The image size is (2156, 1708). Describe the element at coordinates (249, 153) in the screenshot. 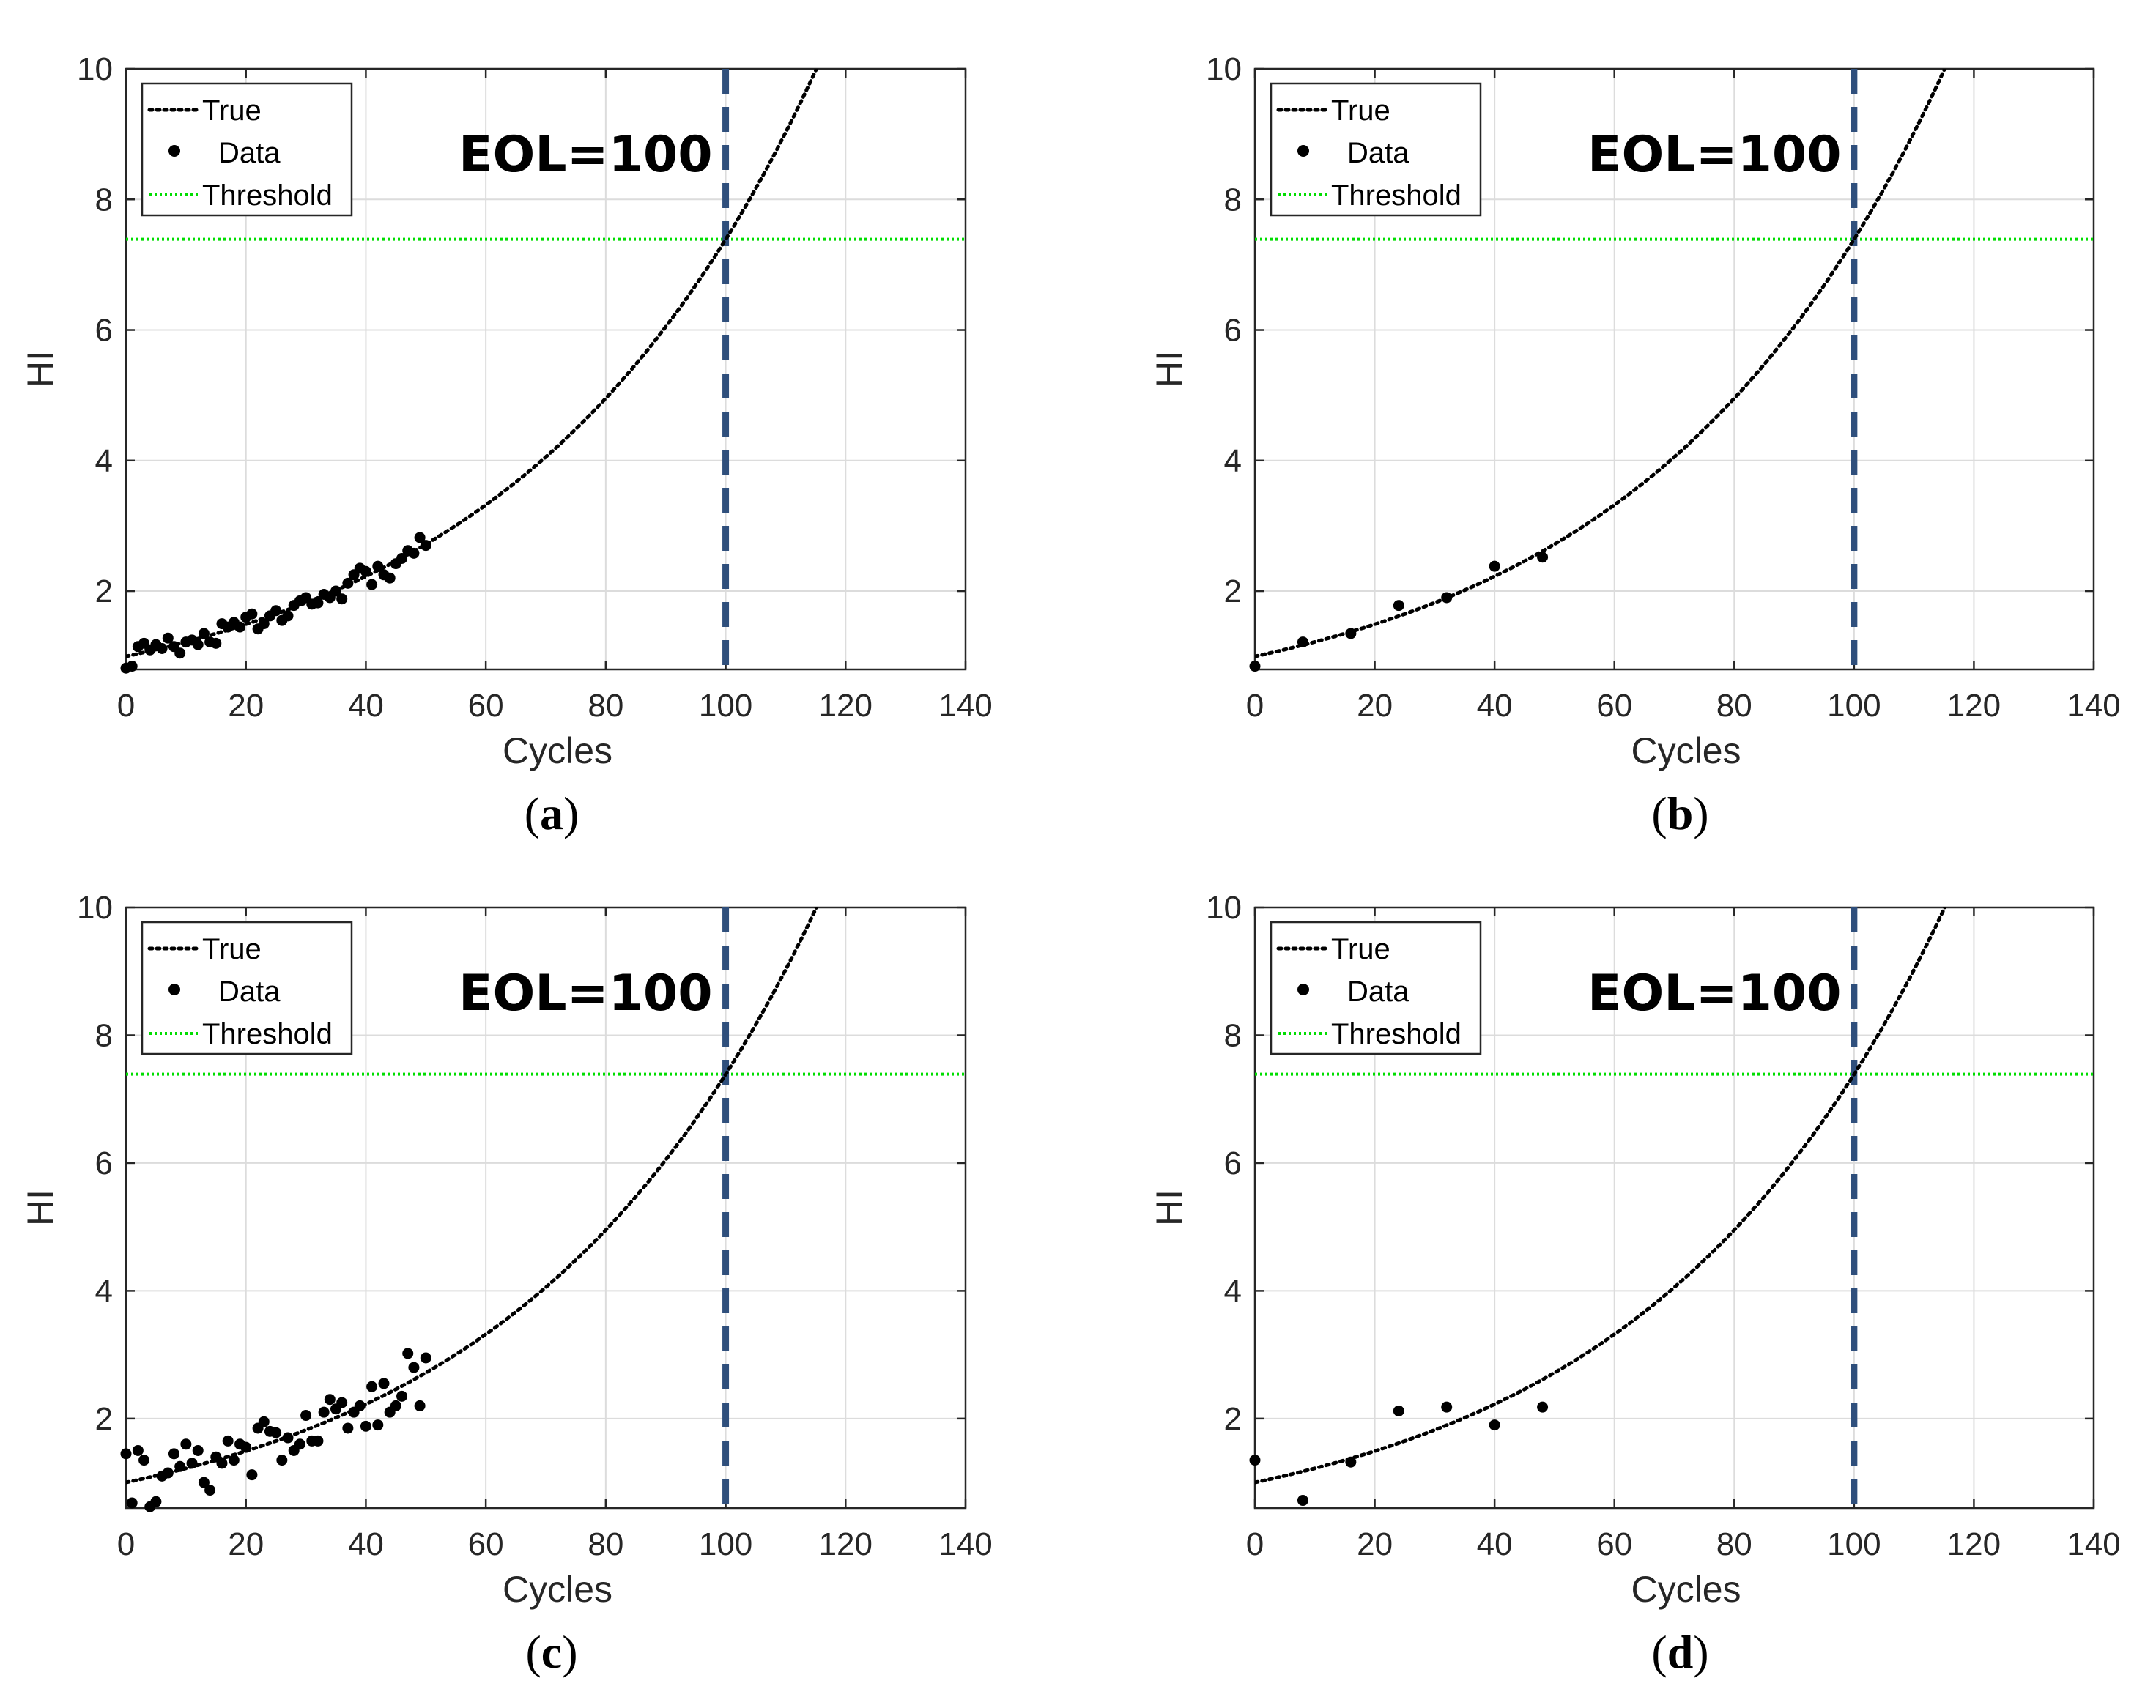

I see `legend-data-label: Data` at that location.